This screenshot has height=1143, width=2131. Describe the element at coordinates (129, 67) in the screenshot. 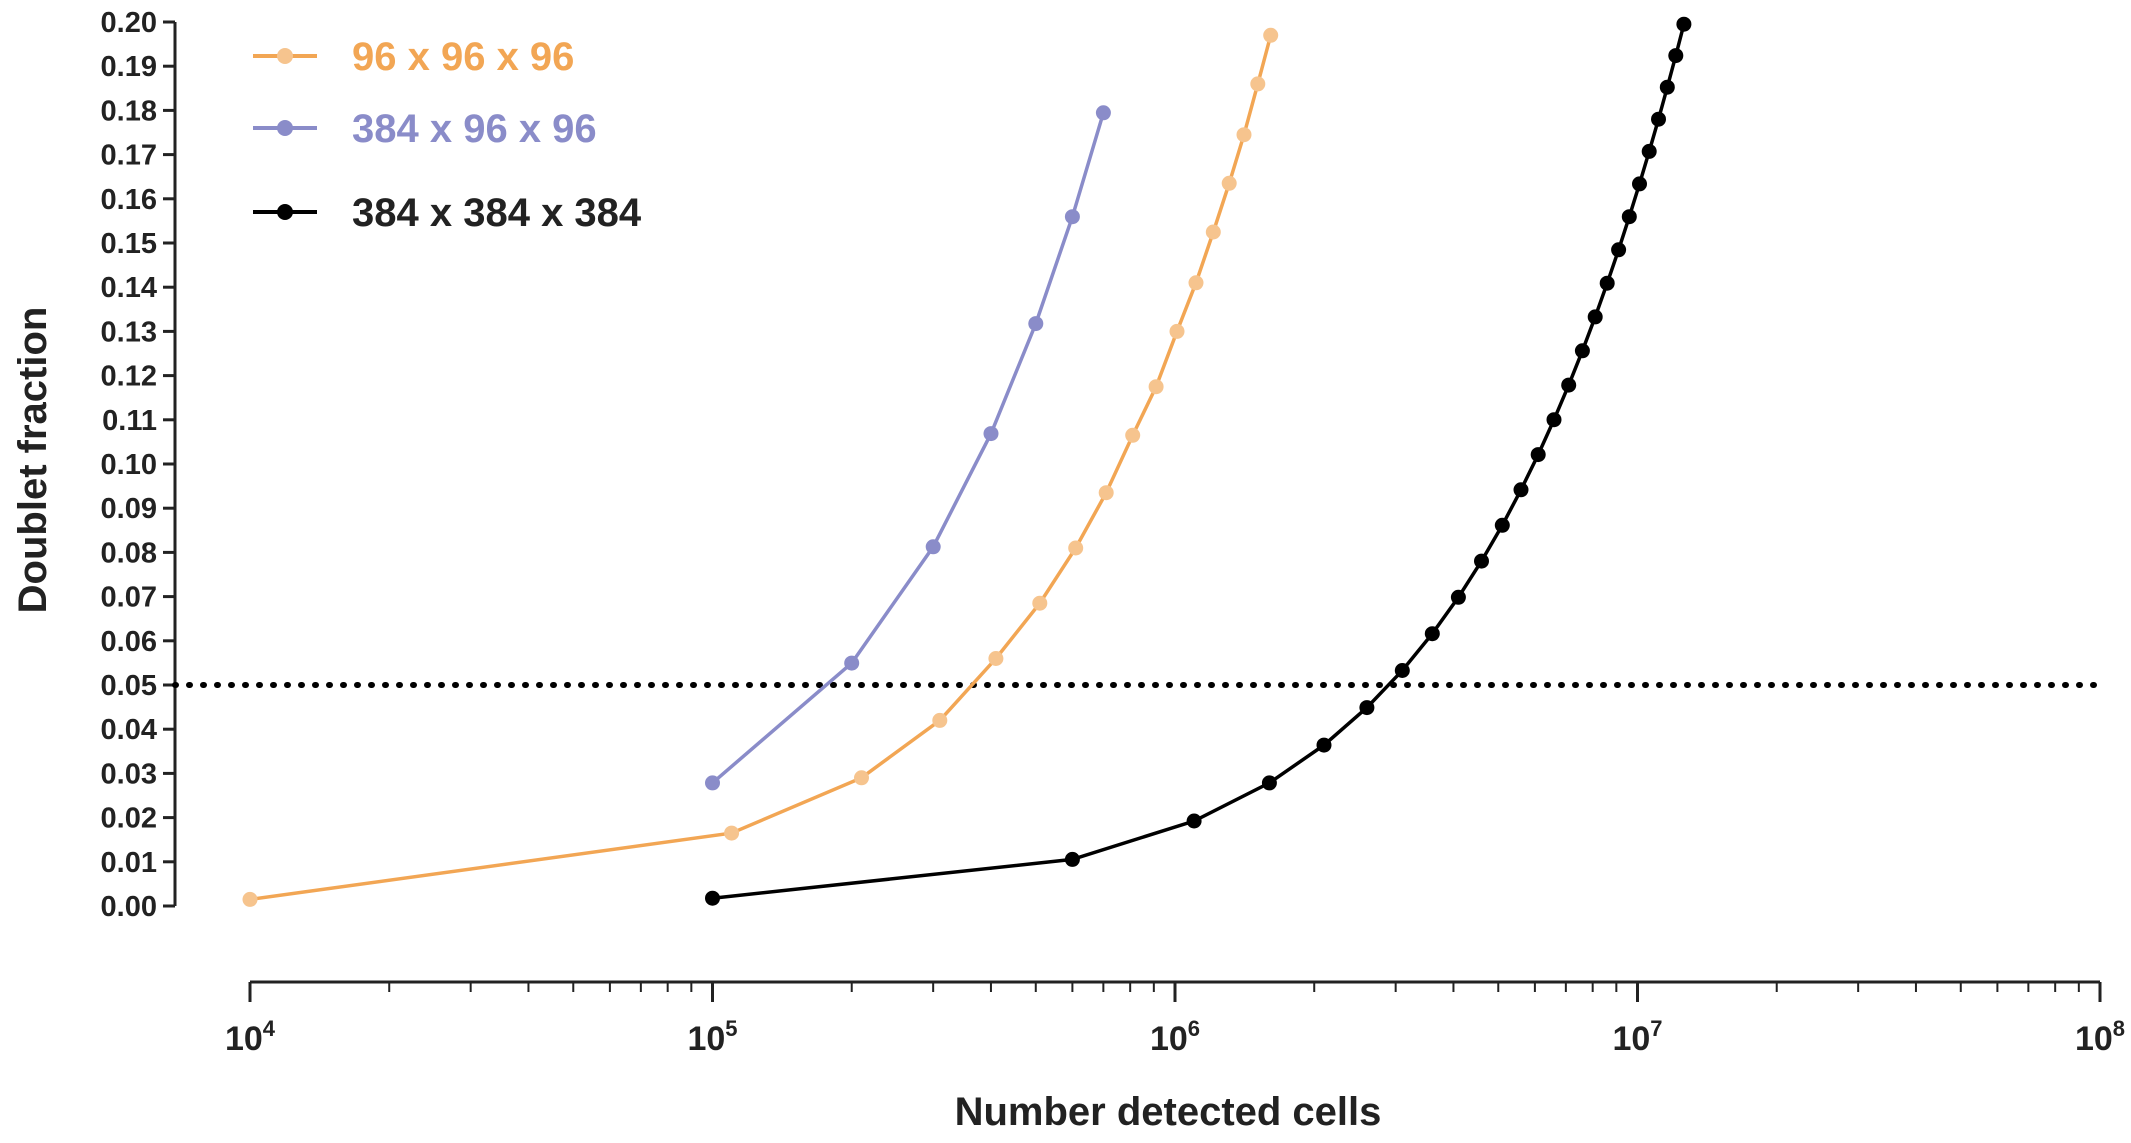

I see `y-tick-label: 0.19` at that location.